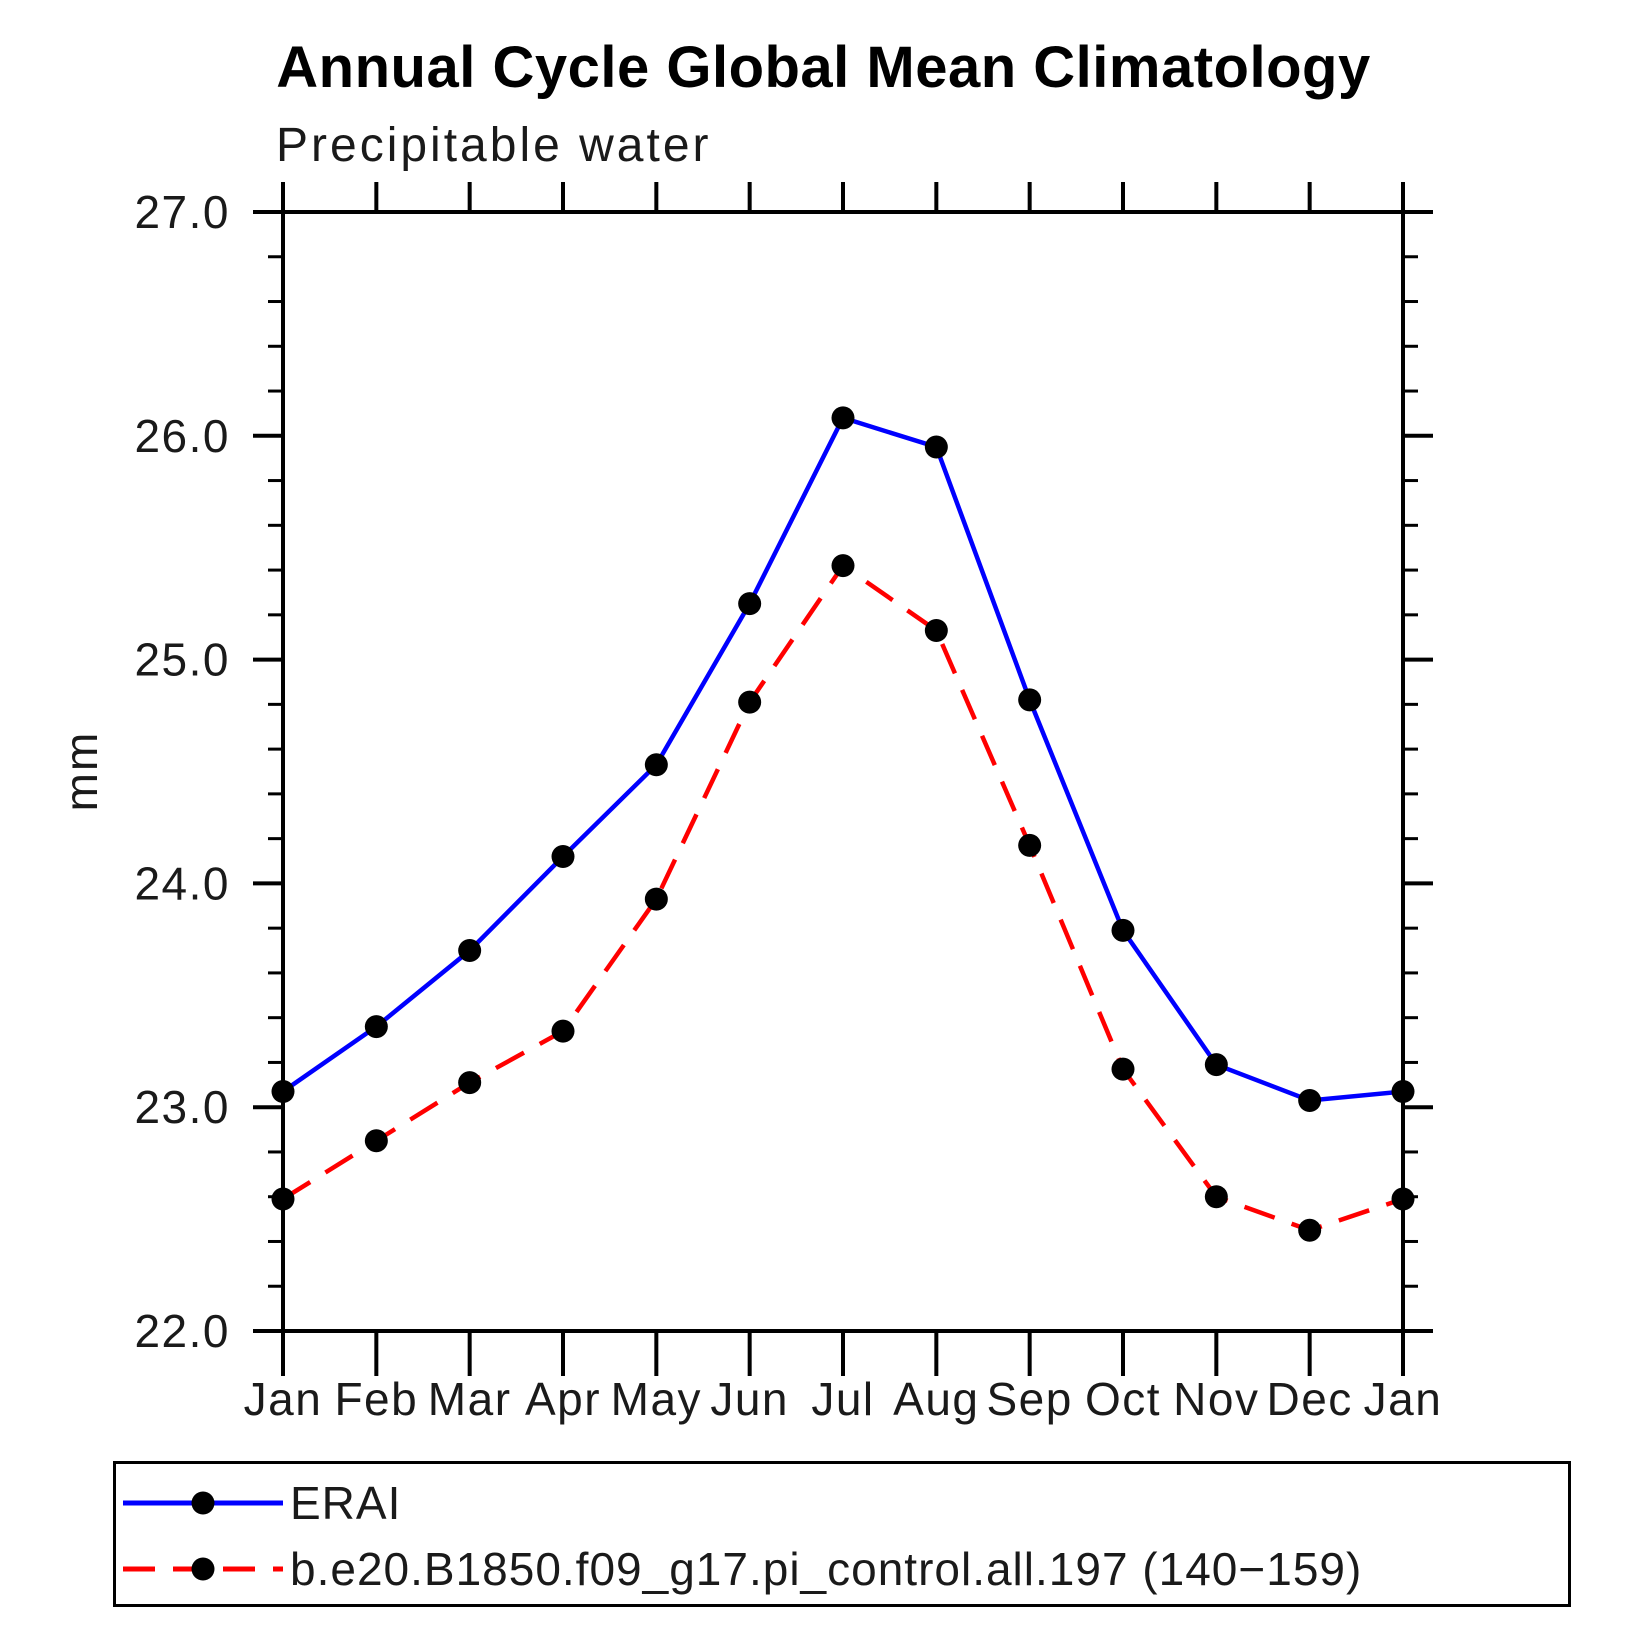 The image size is (1647, 1647). What do you see at coordinates (936, 1399) in the screenshot?
I see `svg-text: Aug` at bounding box center [936, 1399].